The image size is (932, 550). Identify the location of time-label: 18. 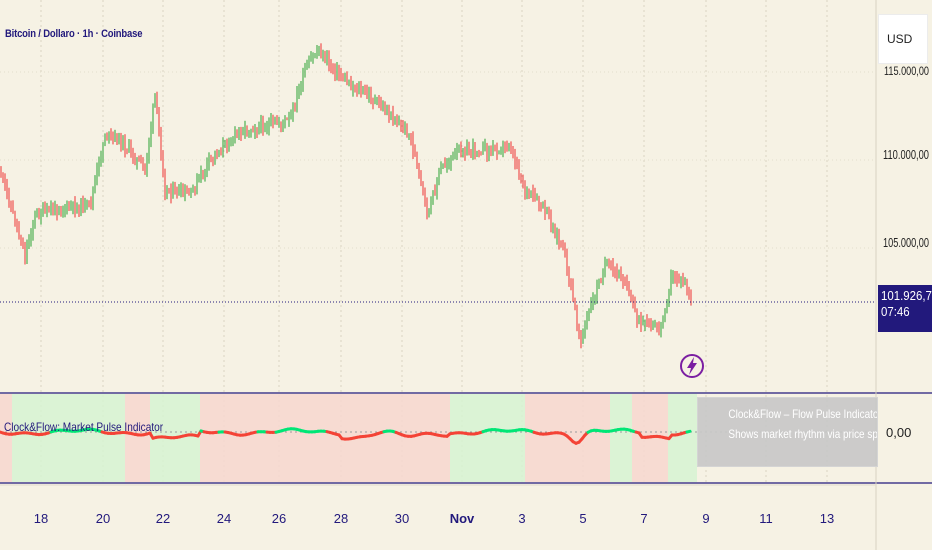
(41, 518).